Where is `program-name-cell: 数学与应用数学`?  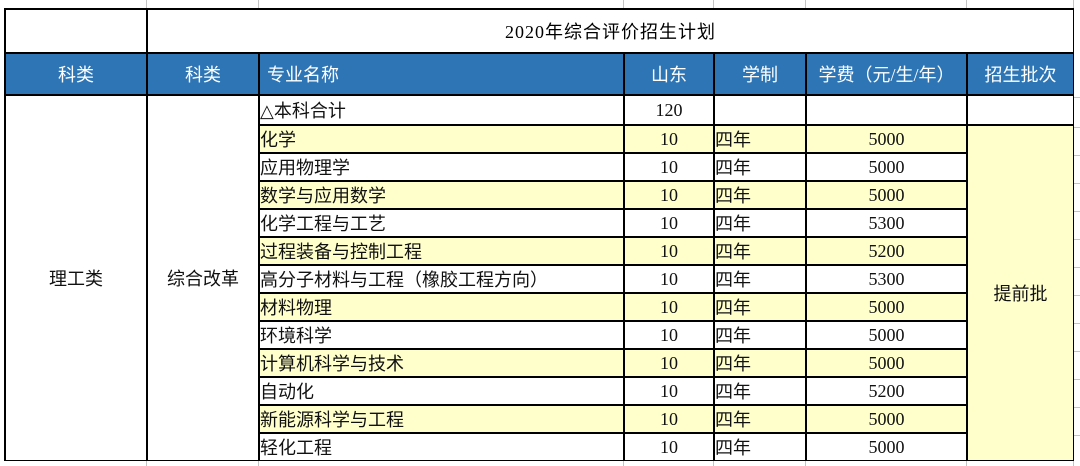 program-name-cell: 数学与应用数学 is located at coordinates (441, 195).